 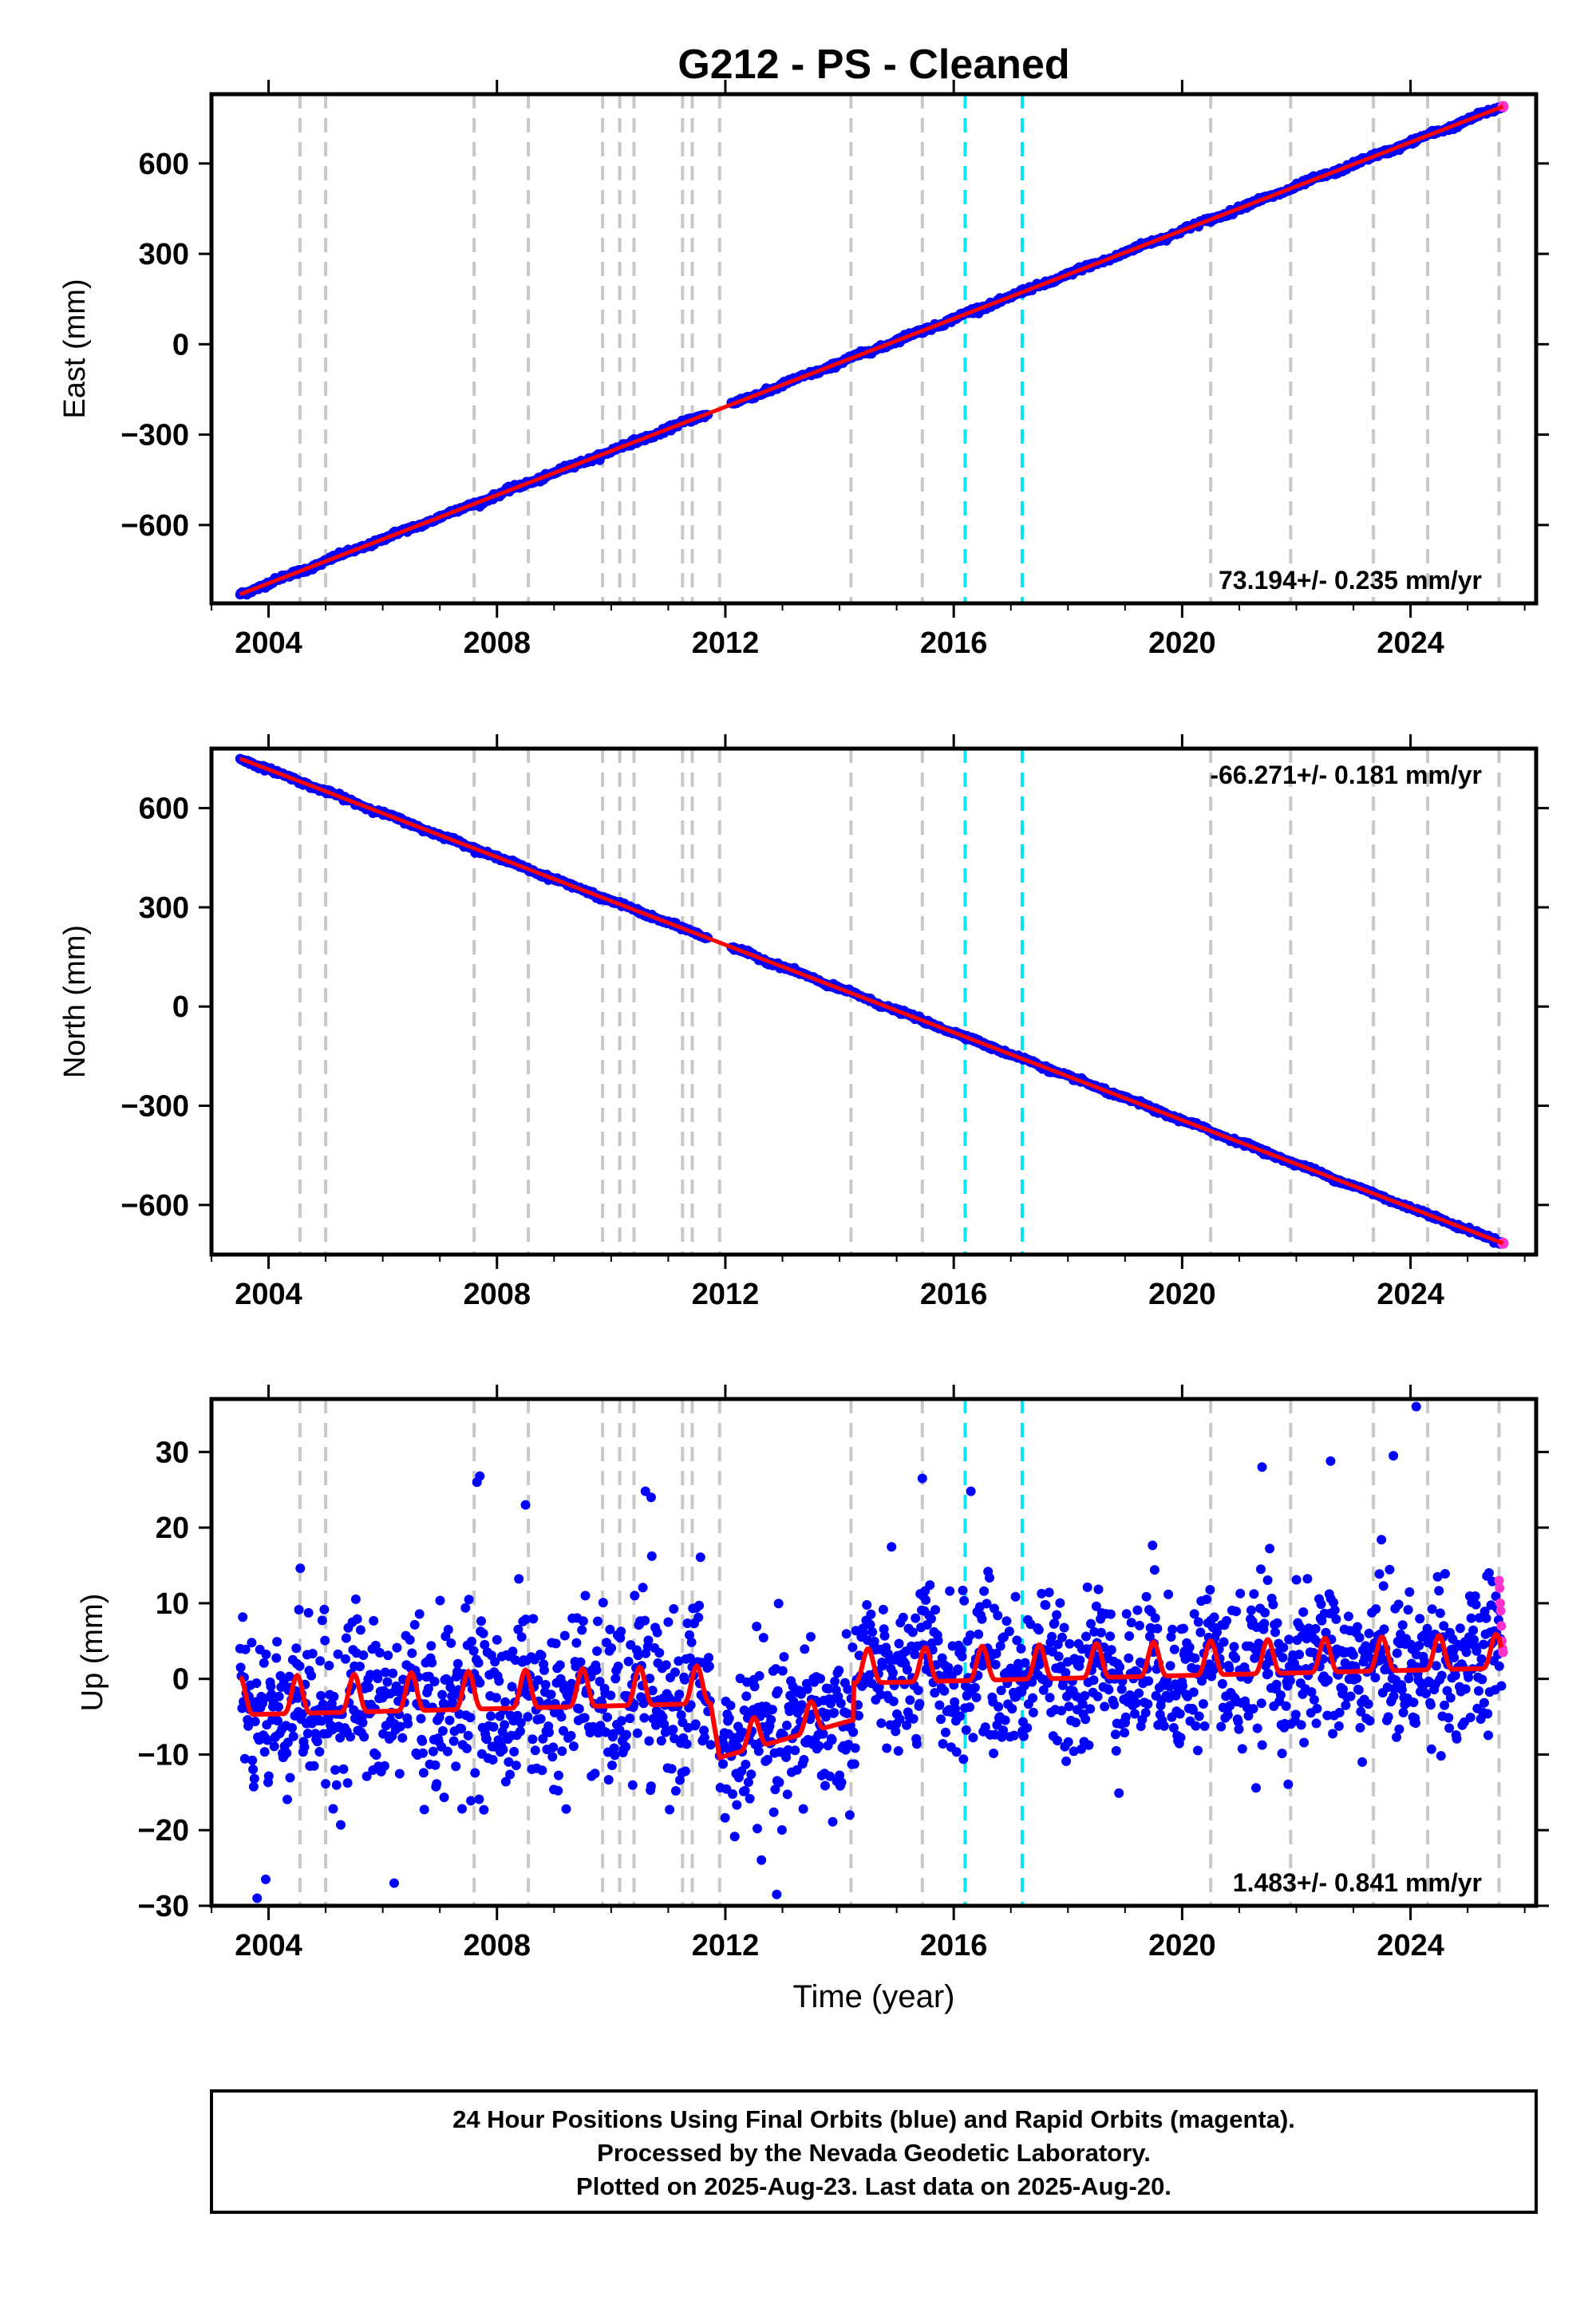 What do you see at coordinates (497, 1294) in the screenshot?
I see `x-tick-label: 2008` at bounding box center [497, 1294].